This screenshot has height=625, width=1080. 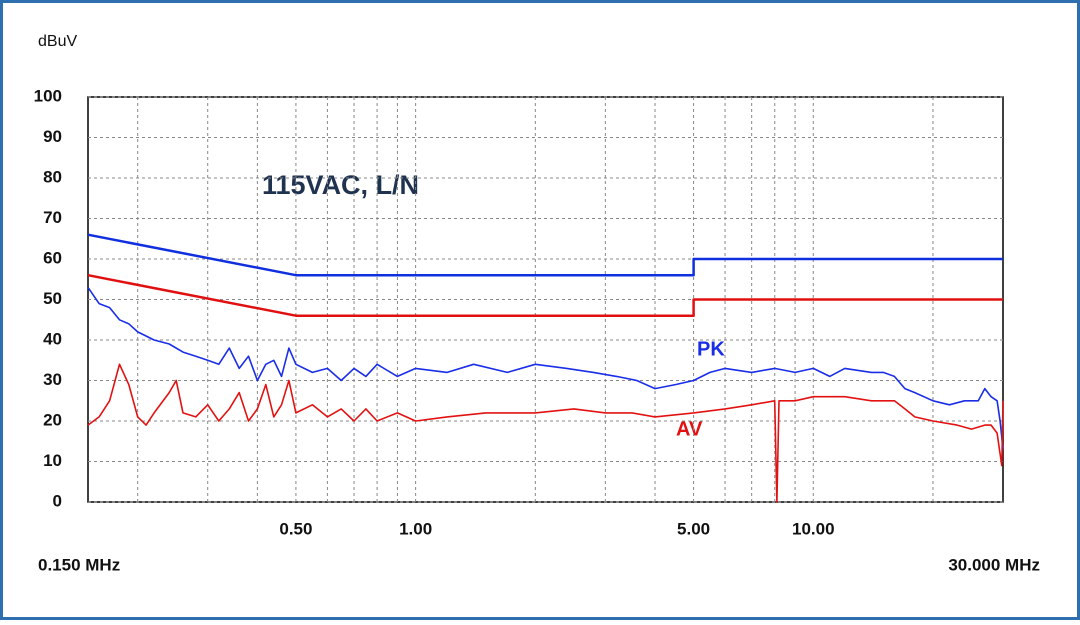 What do you see at coordinates (813, 528) in the screenshot?
I see `x-tick-label: 10.00` at bounding box center [813, 528].